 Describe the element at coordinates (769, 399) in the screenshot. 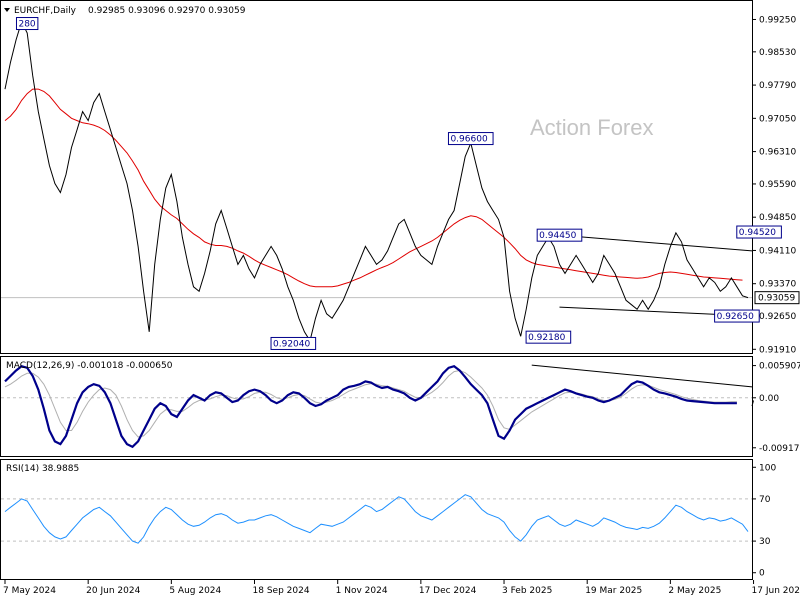

I see `macd-tick-label: 0.00` at that location.